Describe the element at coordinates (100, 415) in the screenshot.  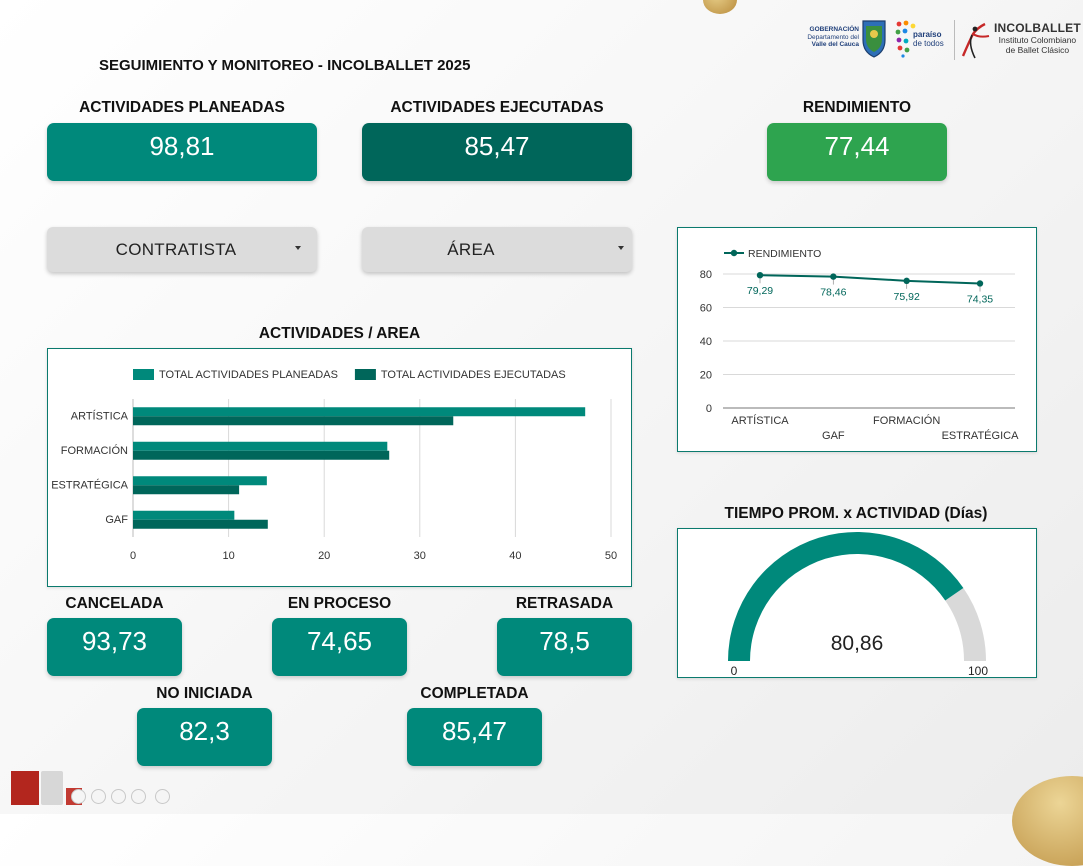
I see `category-label: ARTÍSTICA` at that location.